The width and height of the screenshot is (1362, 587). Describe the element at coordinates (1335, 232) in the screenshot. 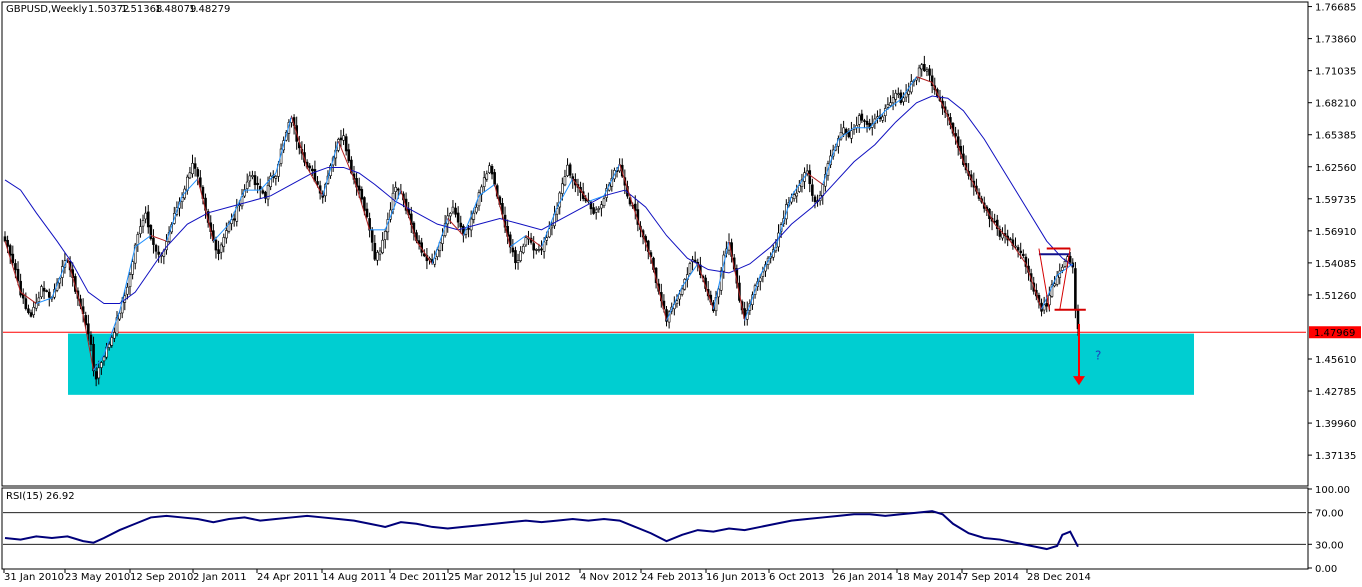

I see `price-tick-label: 1.56910` at that location.